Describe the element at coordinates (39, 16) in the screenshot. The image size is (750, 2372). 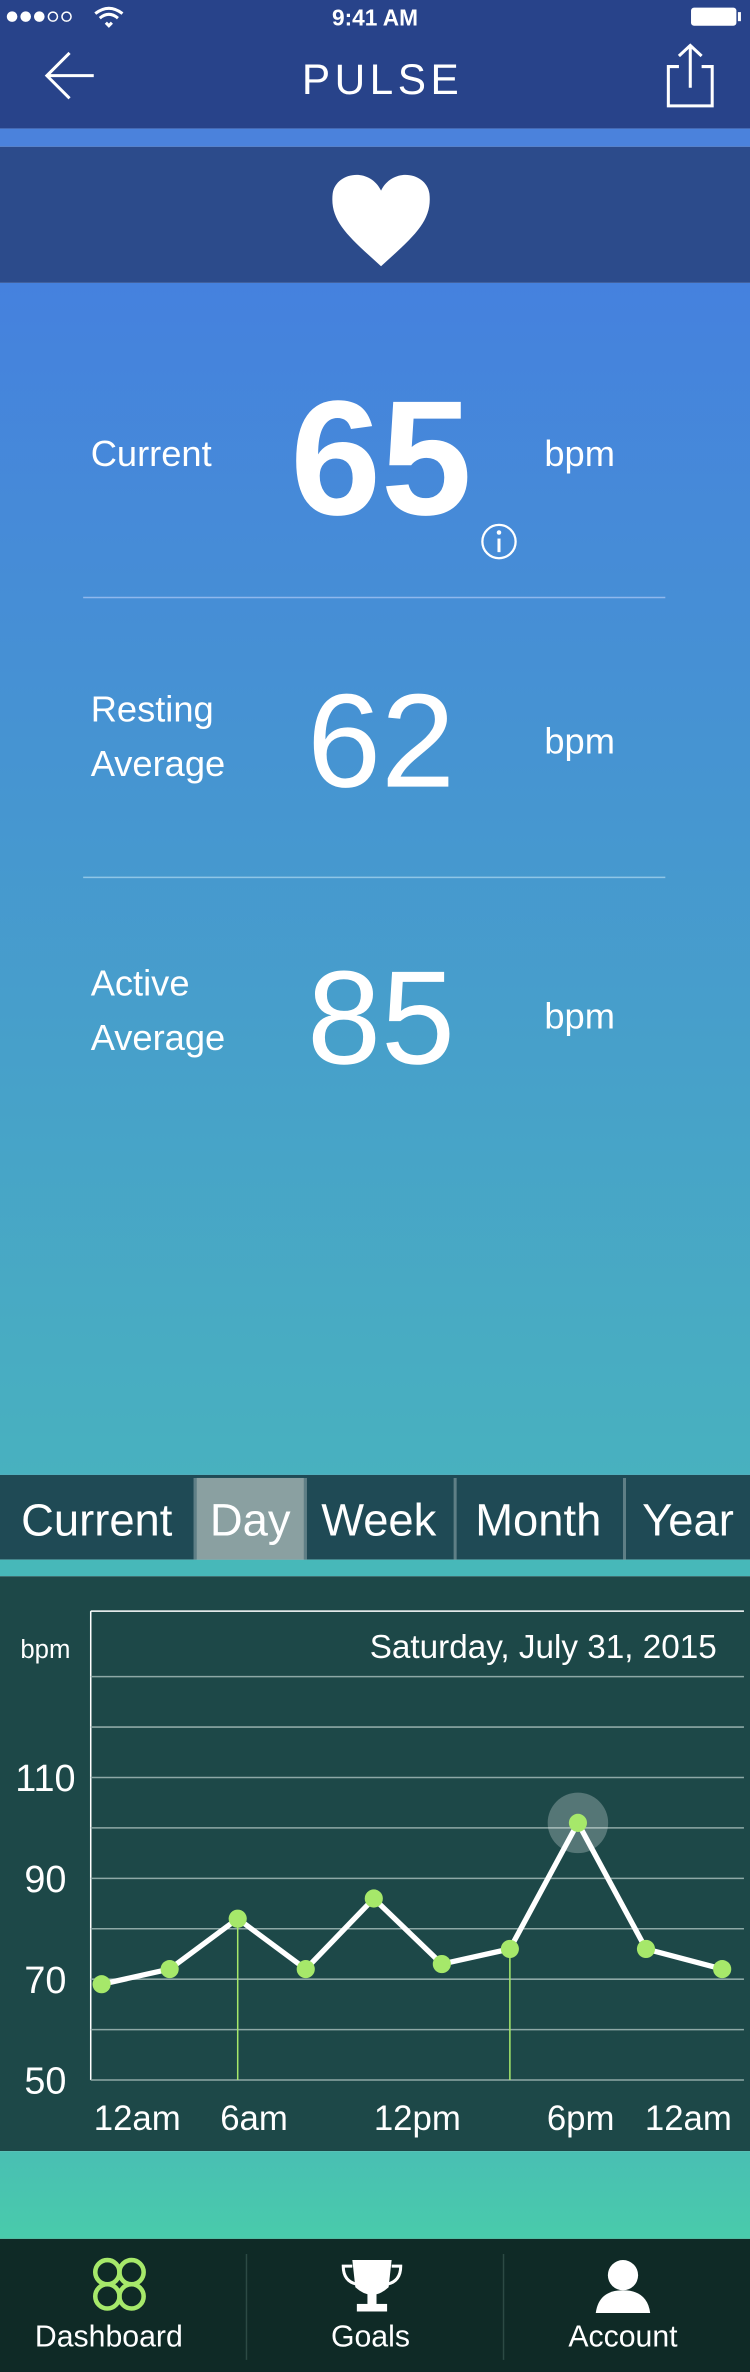
I see `signal` at that location.